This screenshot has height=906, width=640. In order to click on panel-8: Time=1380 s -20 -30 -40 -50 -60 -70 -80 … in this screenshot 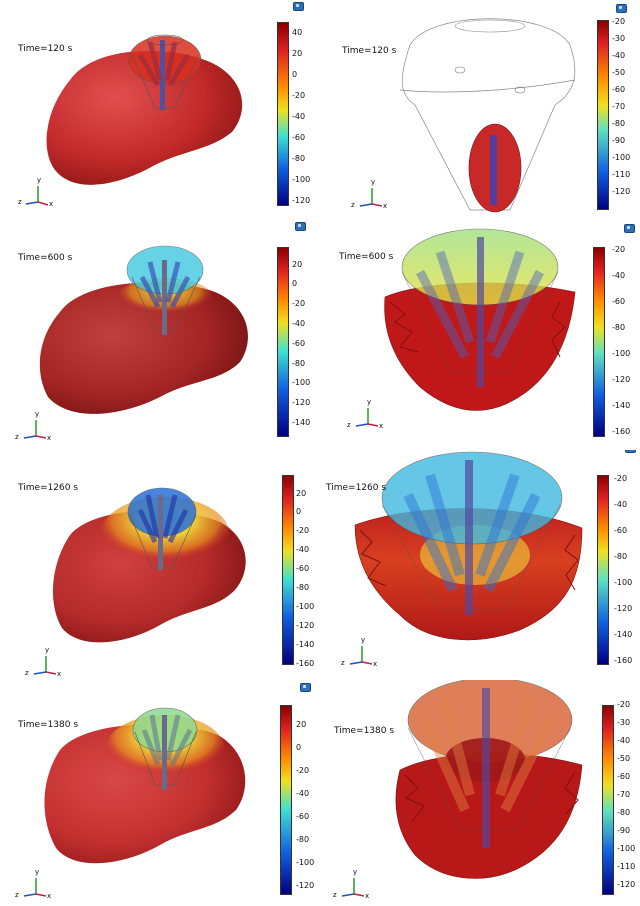, I will do `click(480, 793)`.